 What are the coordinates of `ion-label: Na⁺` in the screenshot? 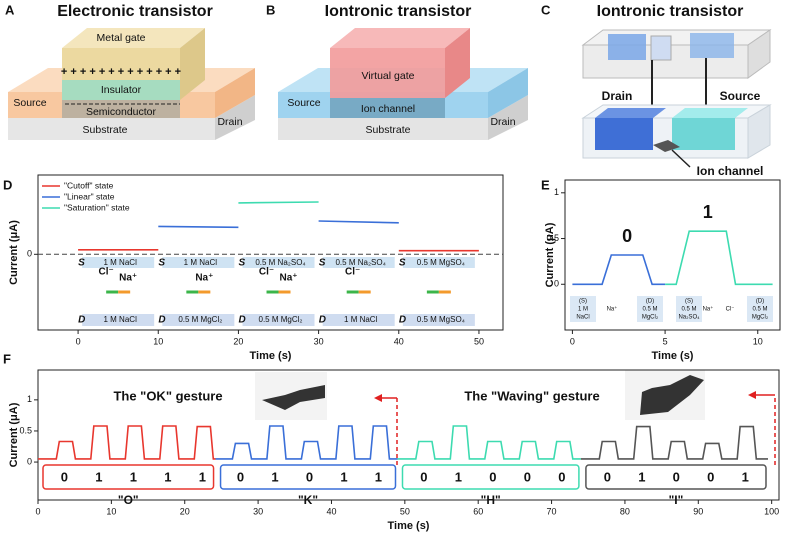 It's located at (128, 278).